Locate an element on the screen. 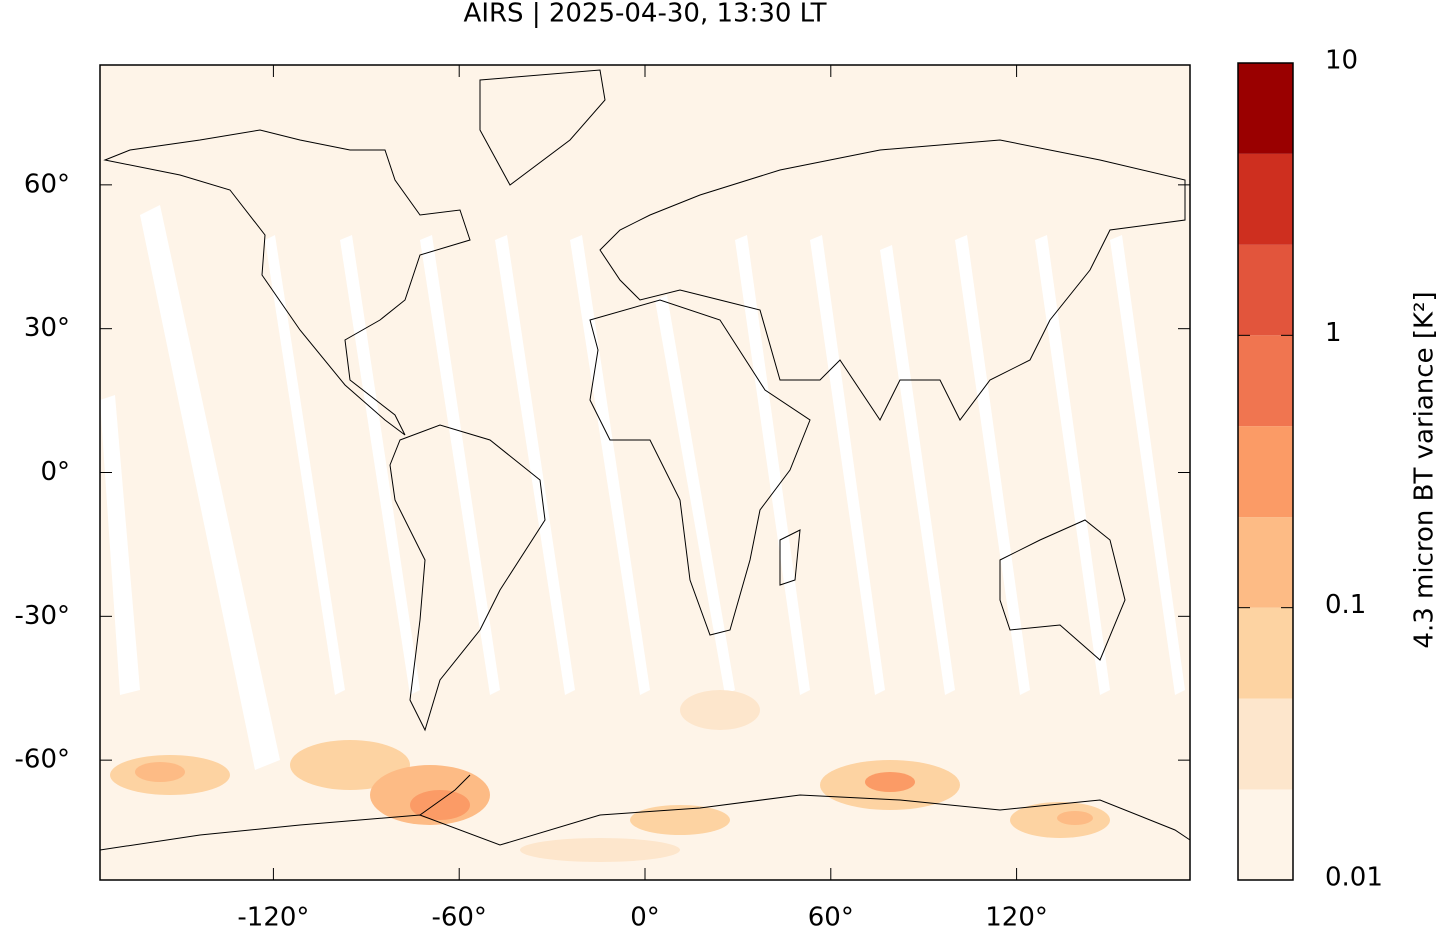 The width and height of the screenshot is (1442, 934). y-tick-label: 0° is located at coordinates (55, 472).